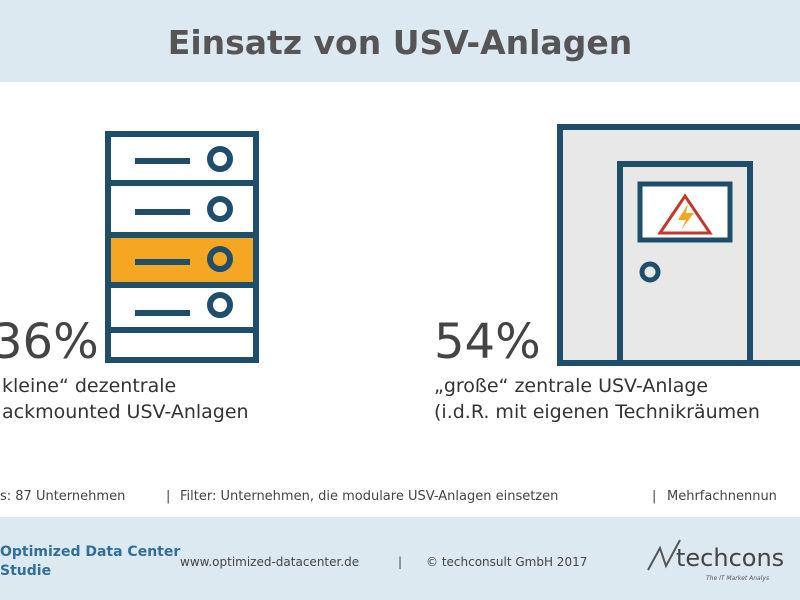 The width and height of the screenshot is (800, 600). I want to click on brand-mark, so click(664, 555).